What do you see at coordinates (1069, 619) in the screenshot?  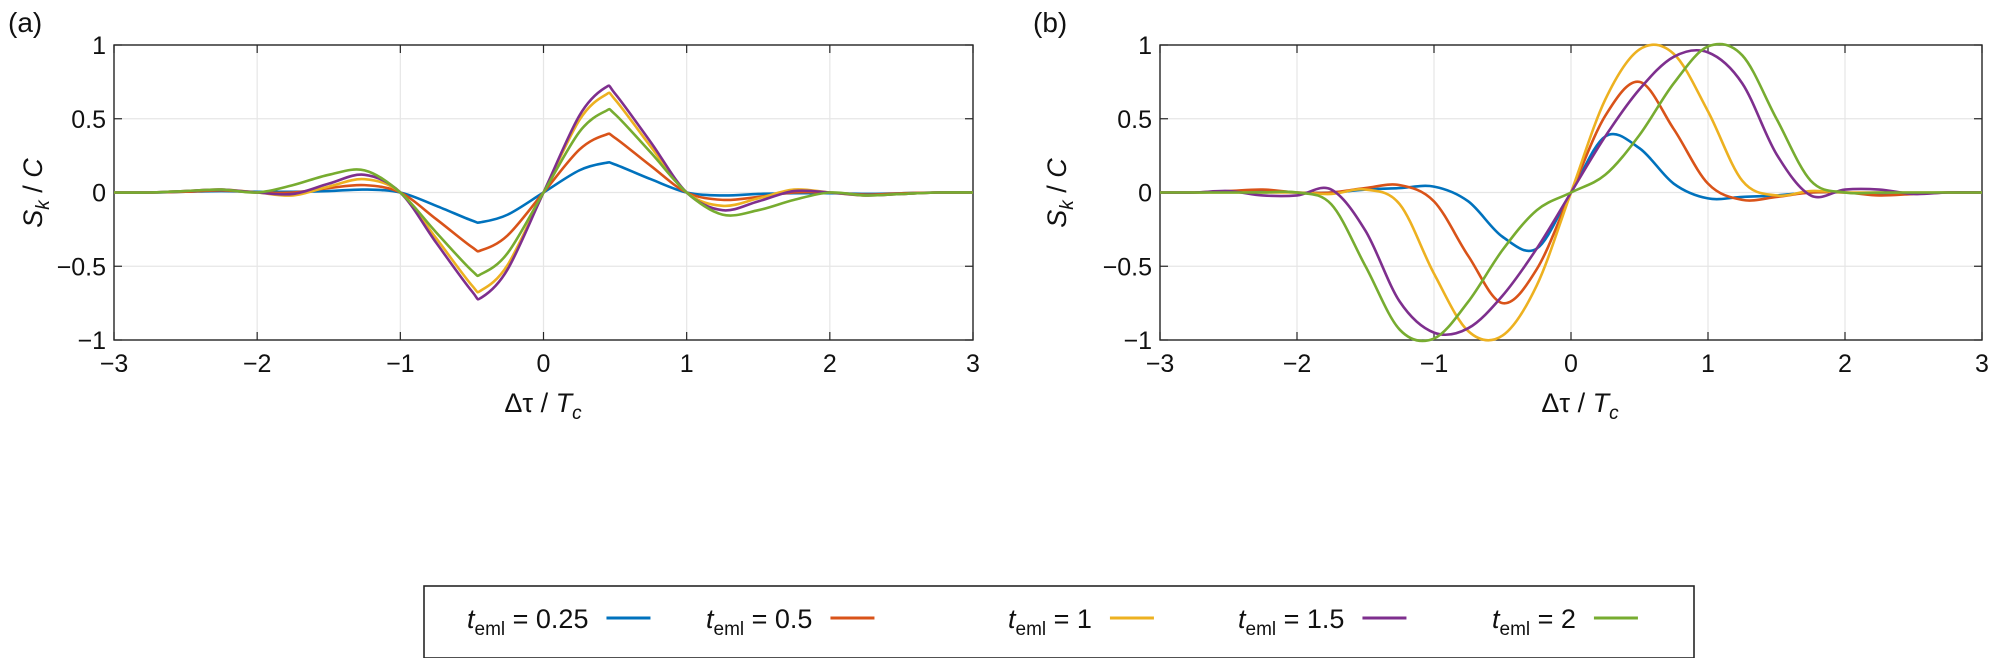 I see `legend-value: = 1` at bounding box center [1069, 619].